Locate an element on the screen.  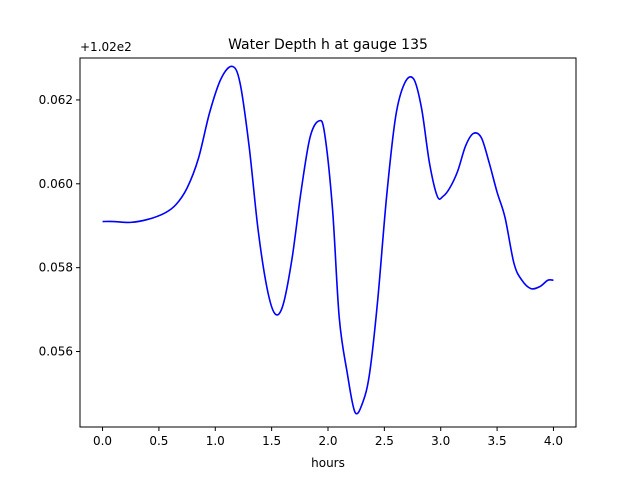
x-axis: 0.0 0.5 1.0 1.5 2.0 2.5 3.0 3.5 4.0 is located at coordinates (328, 437).